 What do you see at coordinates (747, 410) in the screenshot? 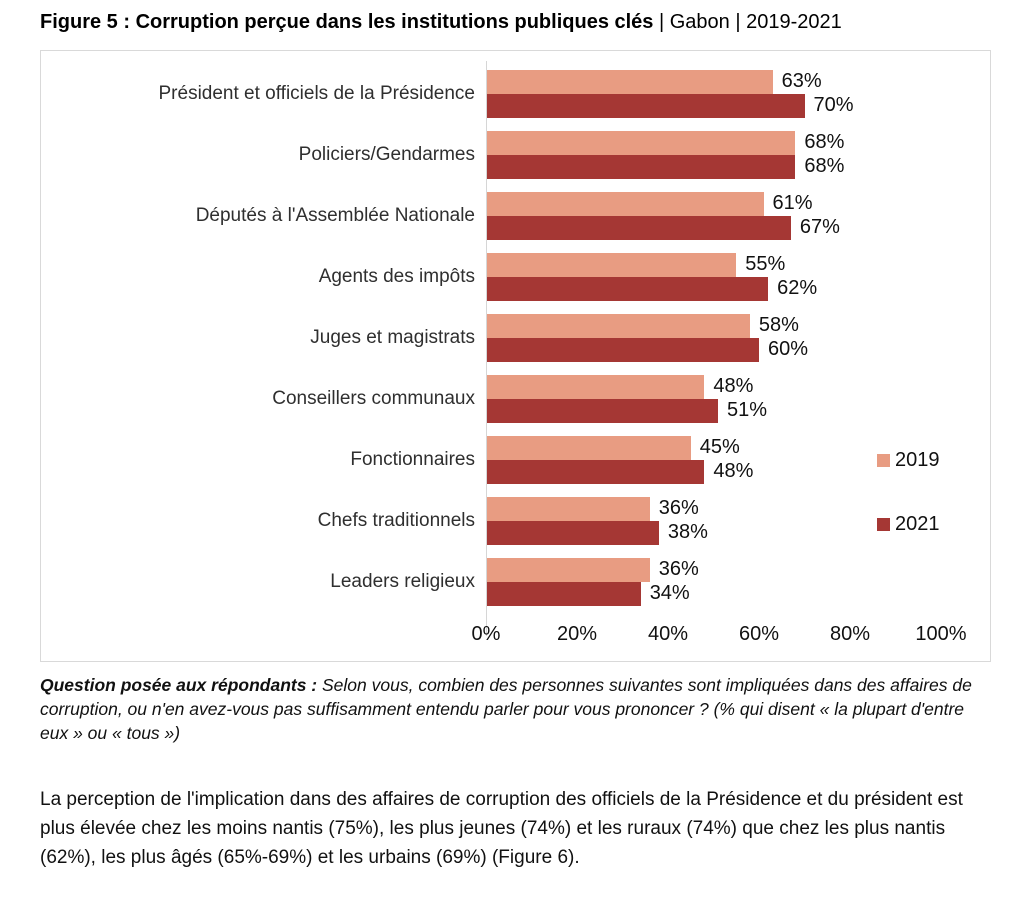
I see `value-label-2021: 51%` at bounding box center [747, 410].